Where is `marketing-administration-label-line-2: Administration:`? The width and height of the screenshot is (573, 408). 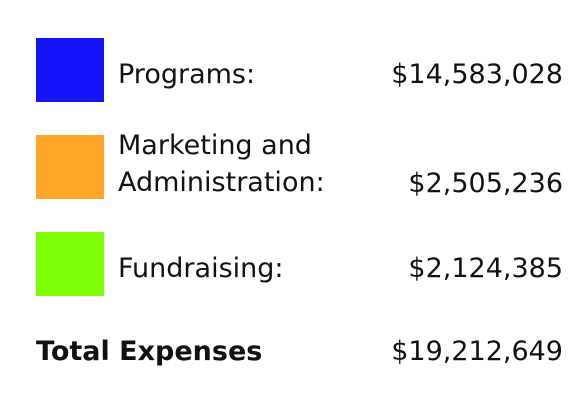 marketing-administration-label-line-2: Administration: is located at coordinates (221, 182).